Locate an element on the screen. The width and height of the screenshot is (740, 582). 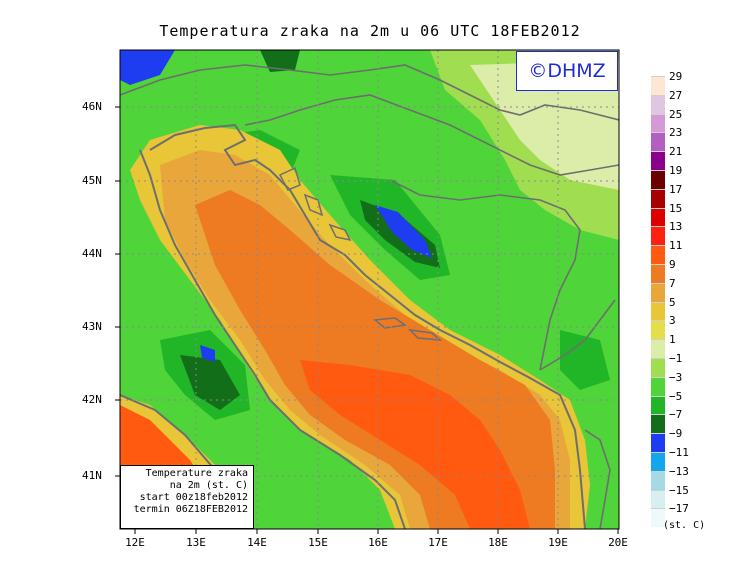
legend-label: 29 is located at coordinates (676, 76).